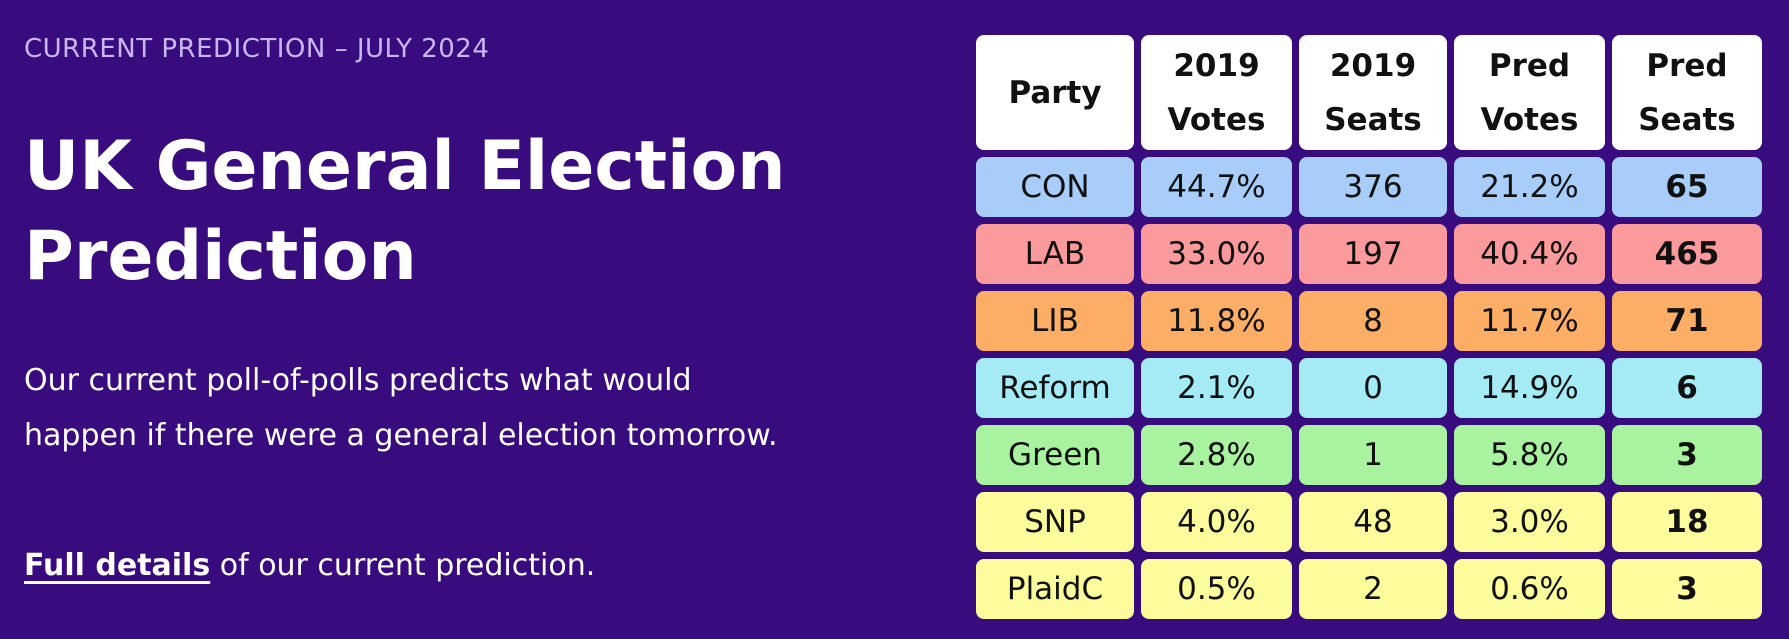 The width and height of the screenshot is (1789, 639). What do you see at coordinates (1529, 65) in the screenshot?
I see `header-pred-votes-line1: Pred` at bounding box center [1529, 65].